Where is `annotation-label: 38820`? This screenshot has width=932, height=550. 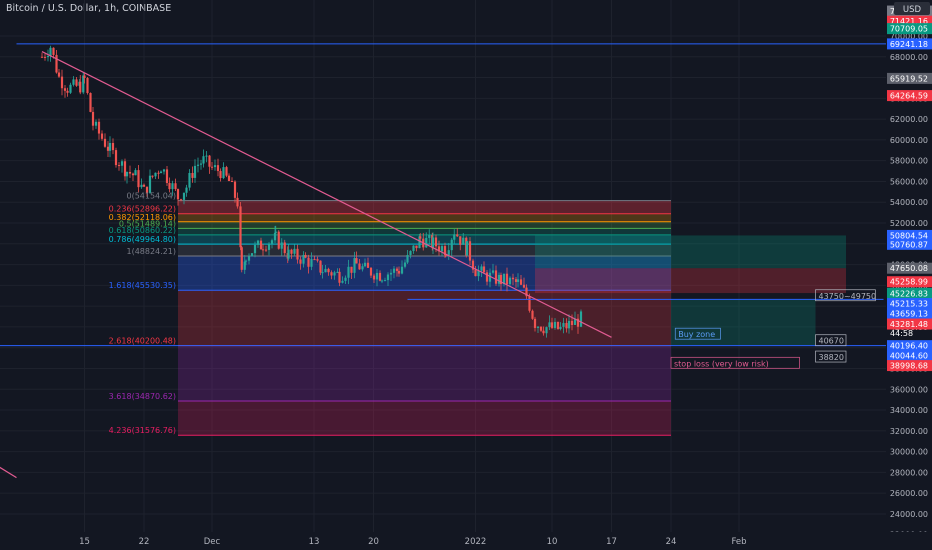
annotation-label: 38820 is located at coordinates (831, 357).